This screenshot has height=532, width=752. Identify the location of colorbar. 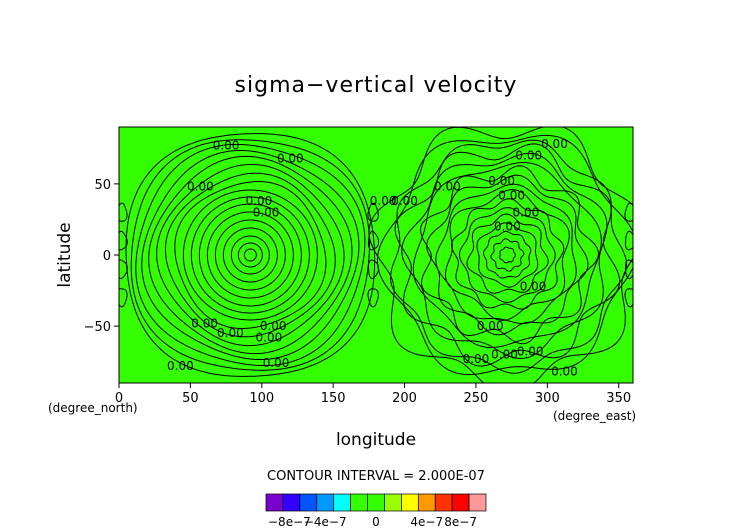
(376, 502).